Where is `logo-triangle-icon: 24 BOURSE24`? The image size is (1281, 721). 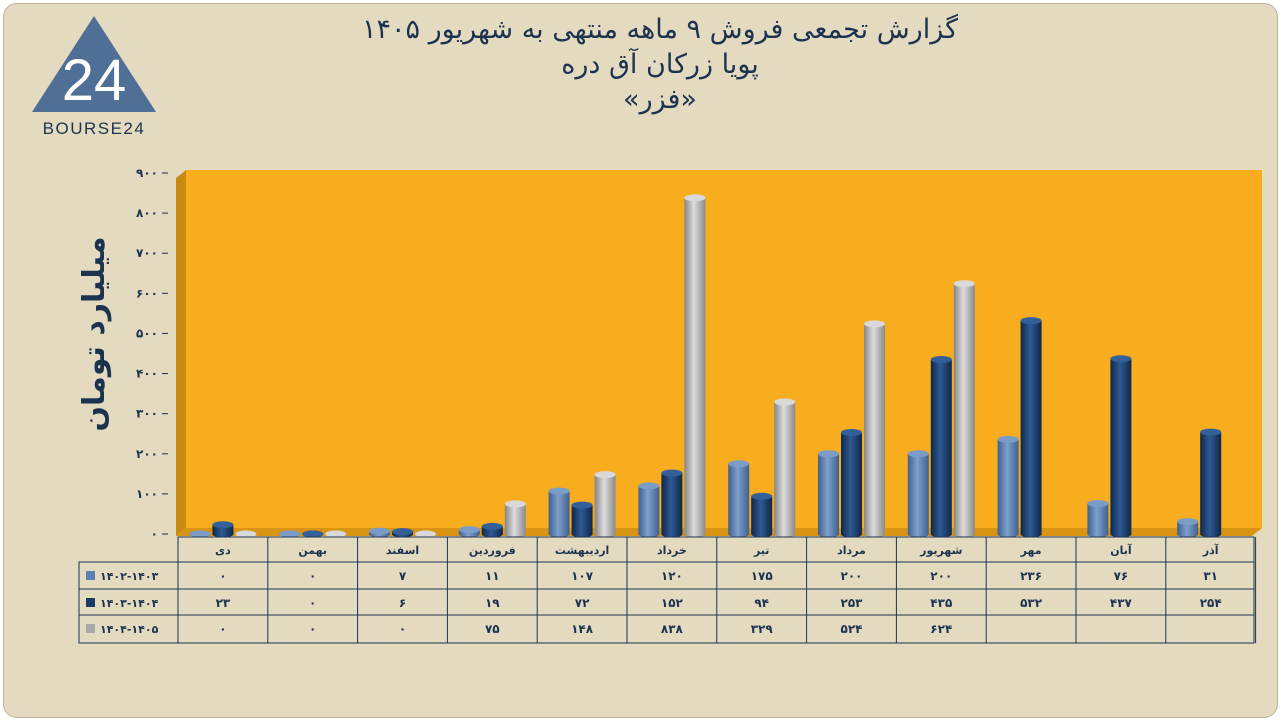 logo-triangle-icon: 24 BOURSE24 is located at coordinates (94, 77).